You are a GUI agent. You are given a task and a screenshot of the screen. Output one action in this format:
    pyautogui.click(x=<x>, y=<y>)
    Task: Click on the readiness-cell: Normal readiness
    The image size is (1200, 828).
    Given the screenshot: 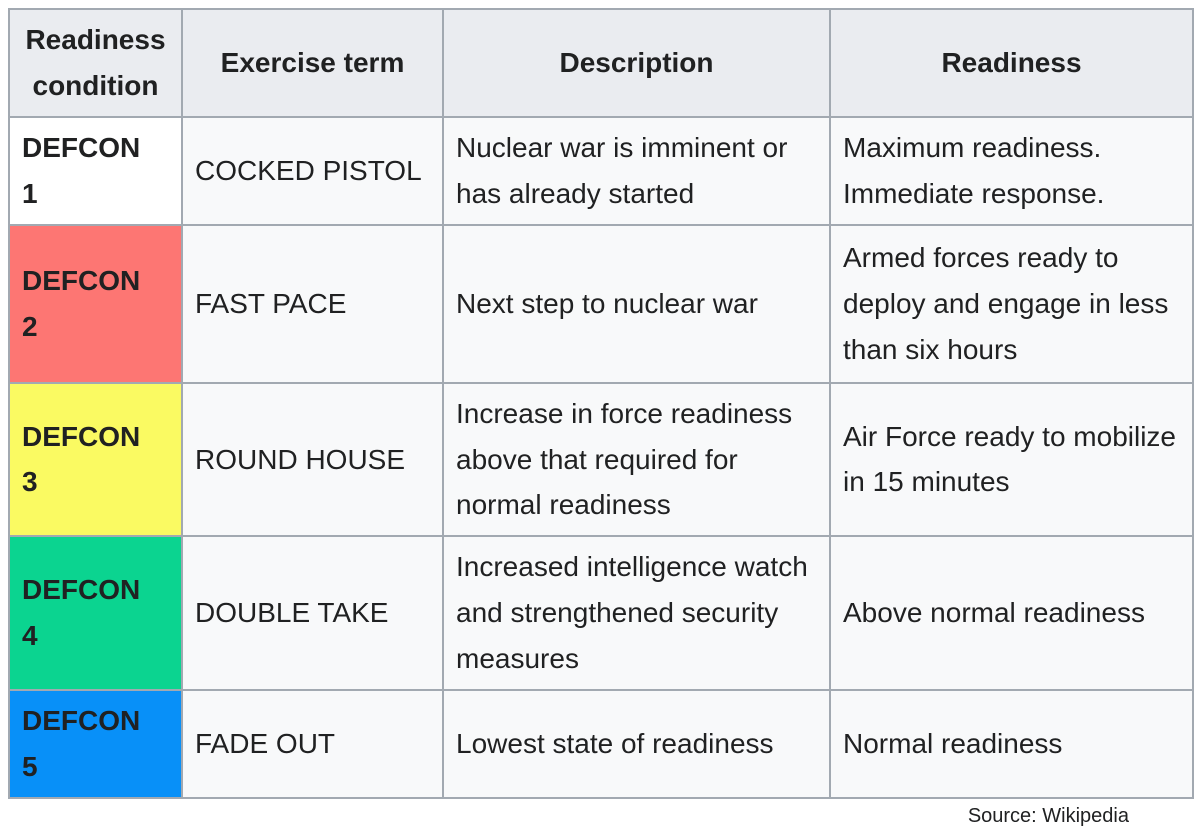 What is the action you would take?
    pyautogui.click(x=1011, y=744)
    